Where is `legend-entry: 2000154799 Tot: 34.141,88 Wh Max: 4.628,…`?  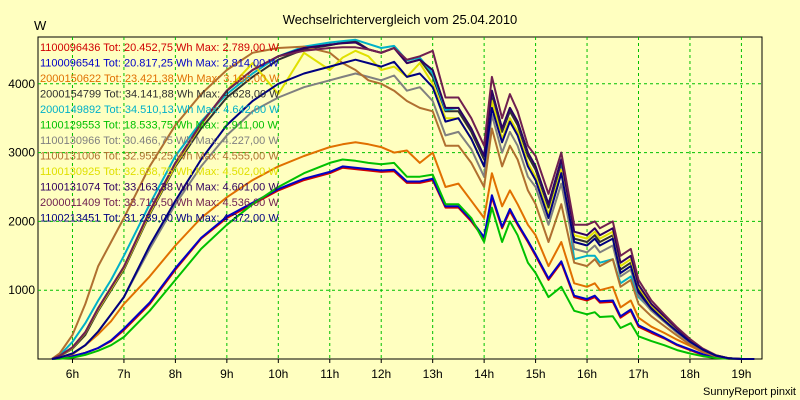
legend-entry: 2000154799 Tot: 34.141,88 Wh Max: 4.628,… is located at coordinates (160, 95).